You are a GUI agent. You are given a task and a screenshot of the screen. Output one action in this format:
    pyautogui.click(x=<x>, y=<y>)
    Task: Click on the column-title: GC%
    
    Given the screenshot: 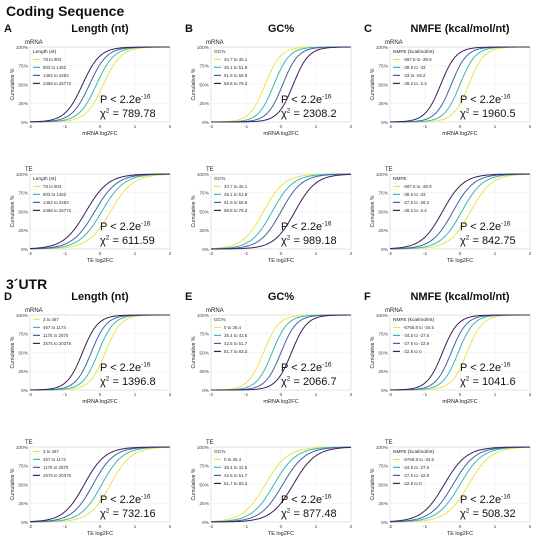 What is the action you would take?
    pyautogui.click(x=281, y=29)
    